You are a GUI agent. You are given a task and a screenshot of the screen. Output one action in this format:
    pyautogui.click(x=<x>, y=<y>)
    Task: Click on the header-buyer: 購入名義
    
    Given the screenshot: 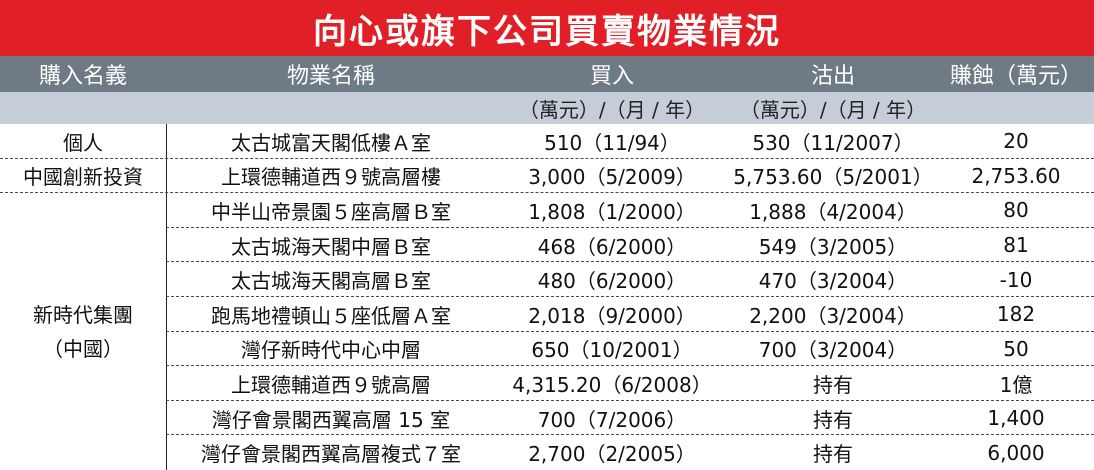 What is the action you would take?
    pyautogui.click(x=82, y=76)
    